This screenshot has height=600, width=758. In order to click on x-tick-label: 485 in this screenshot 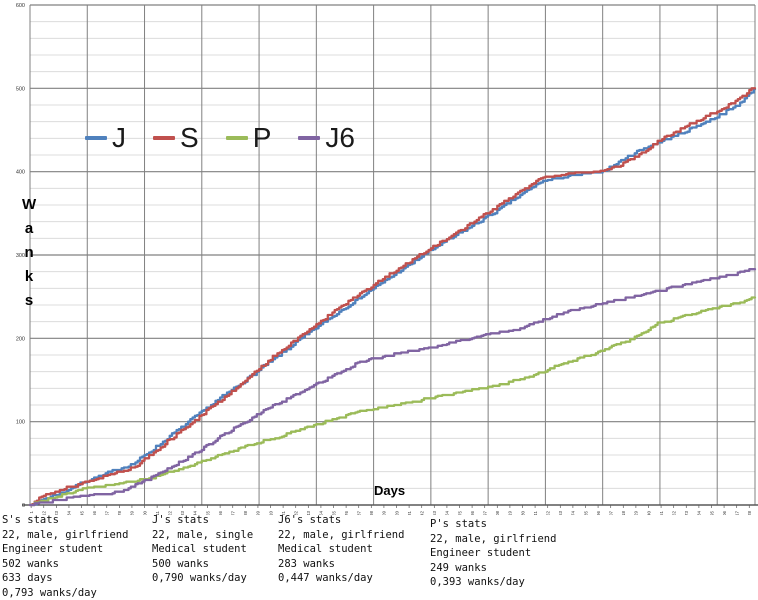, I will do `click(585, 513)`.